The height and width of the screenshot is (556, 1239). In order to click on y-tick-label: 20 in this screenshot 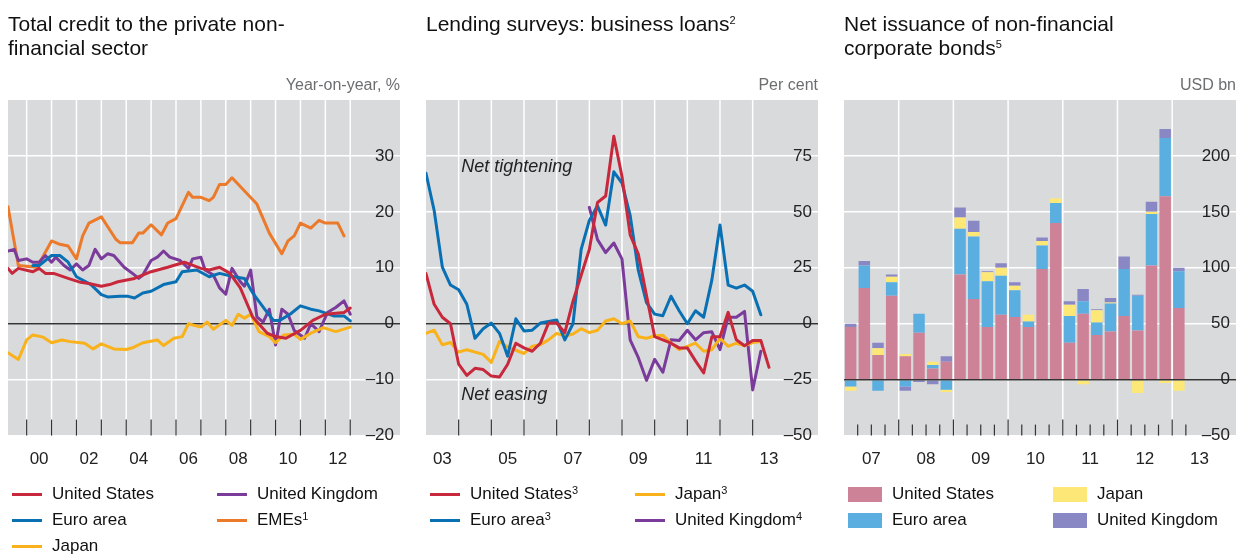, I will do `click(384, 211)`.